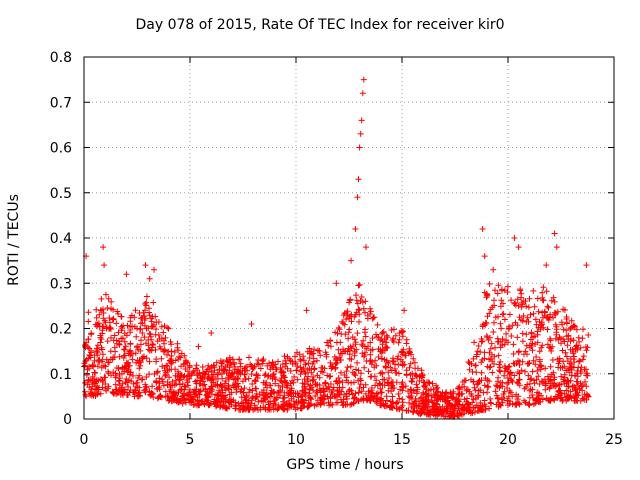  What do you see at coordinates (61, 58) in the screenshot?
I see `y-tick-label: 0.8` at bounding box center [61, 58].